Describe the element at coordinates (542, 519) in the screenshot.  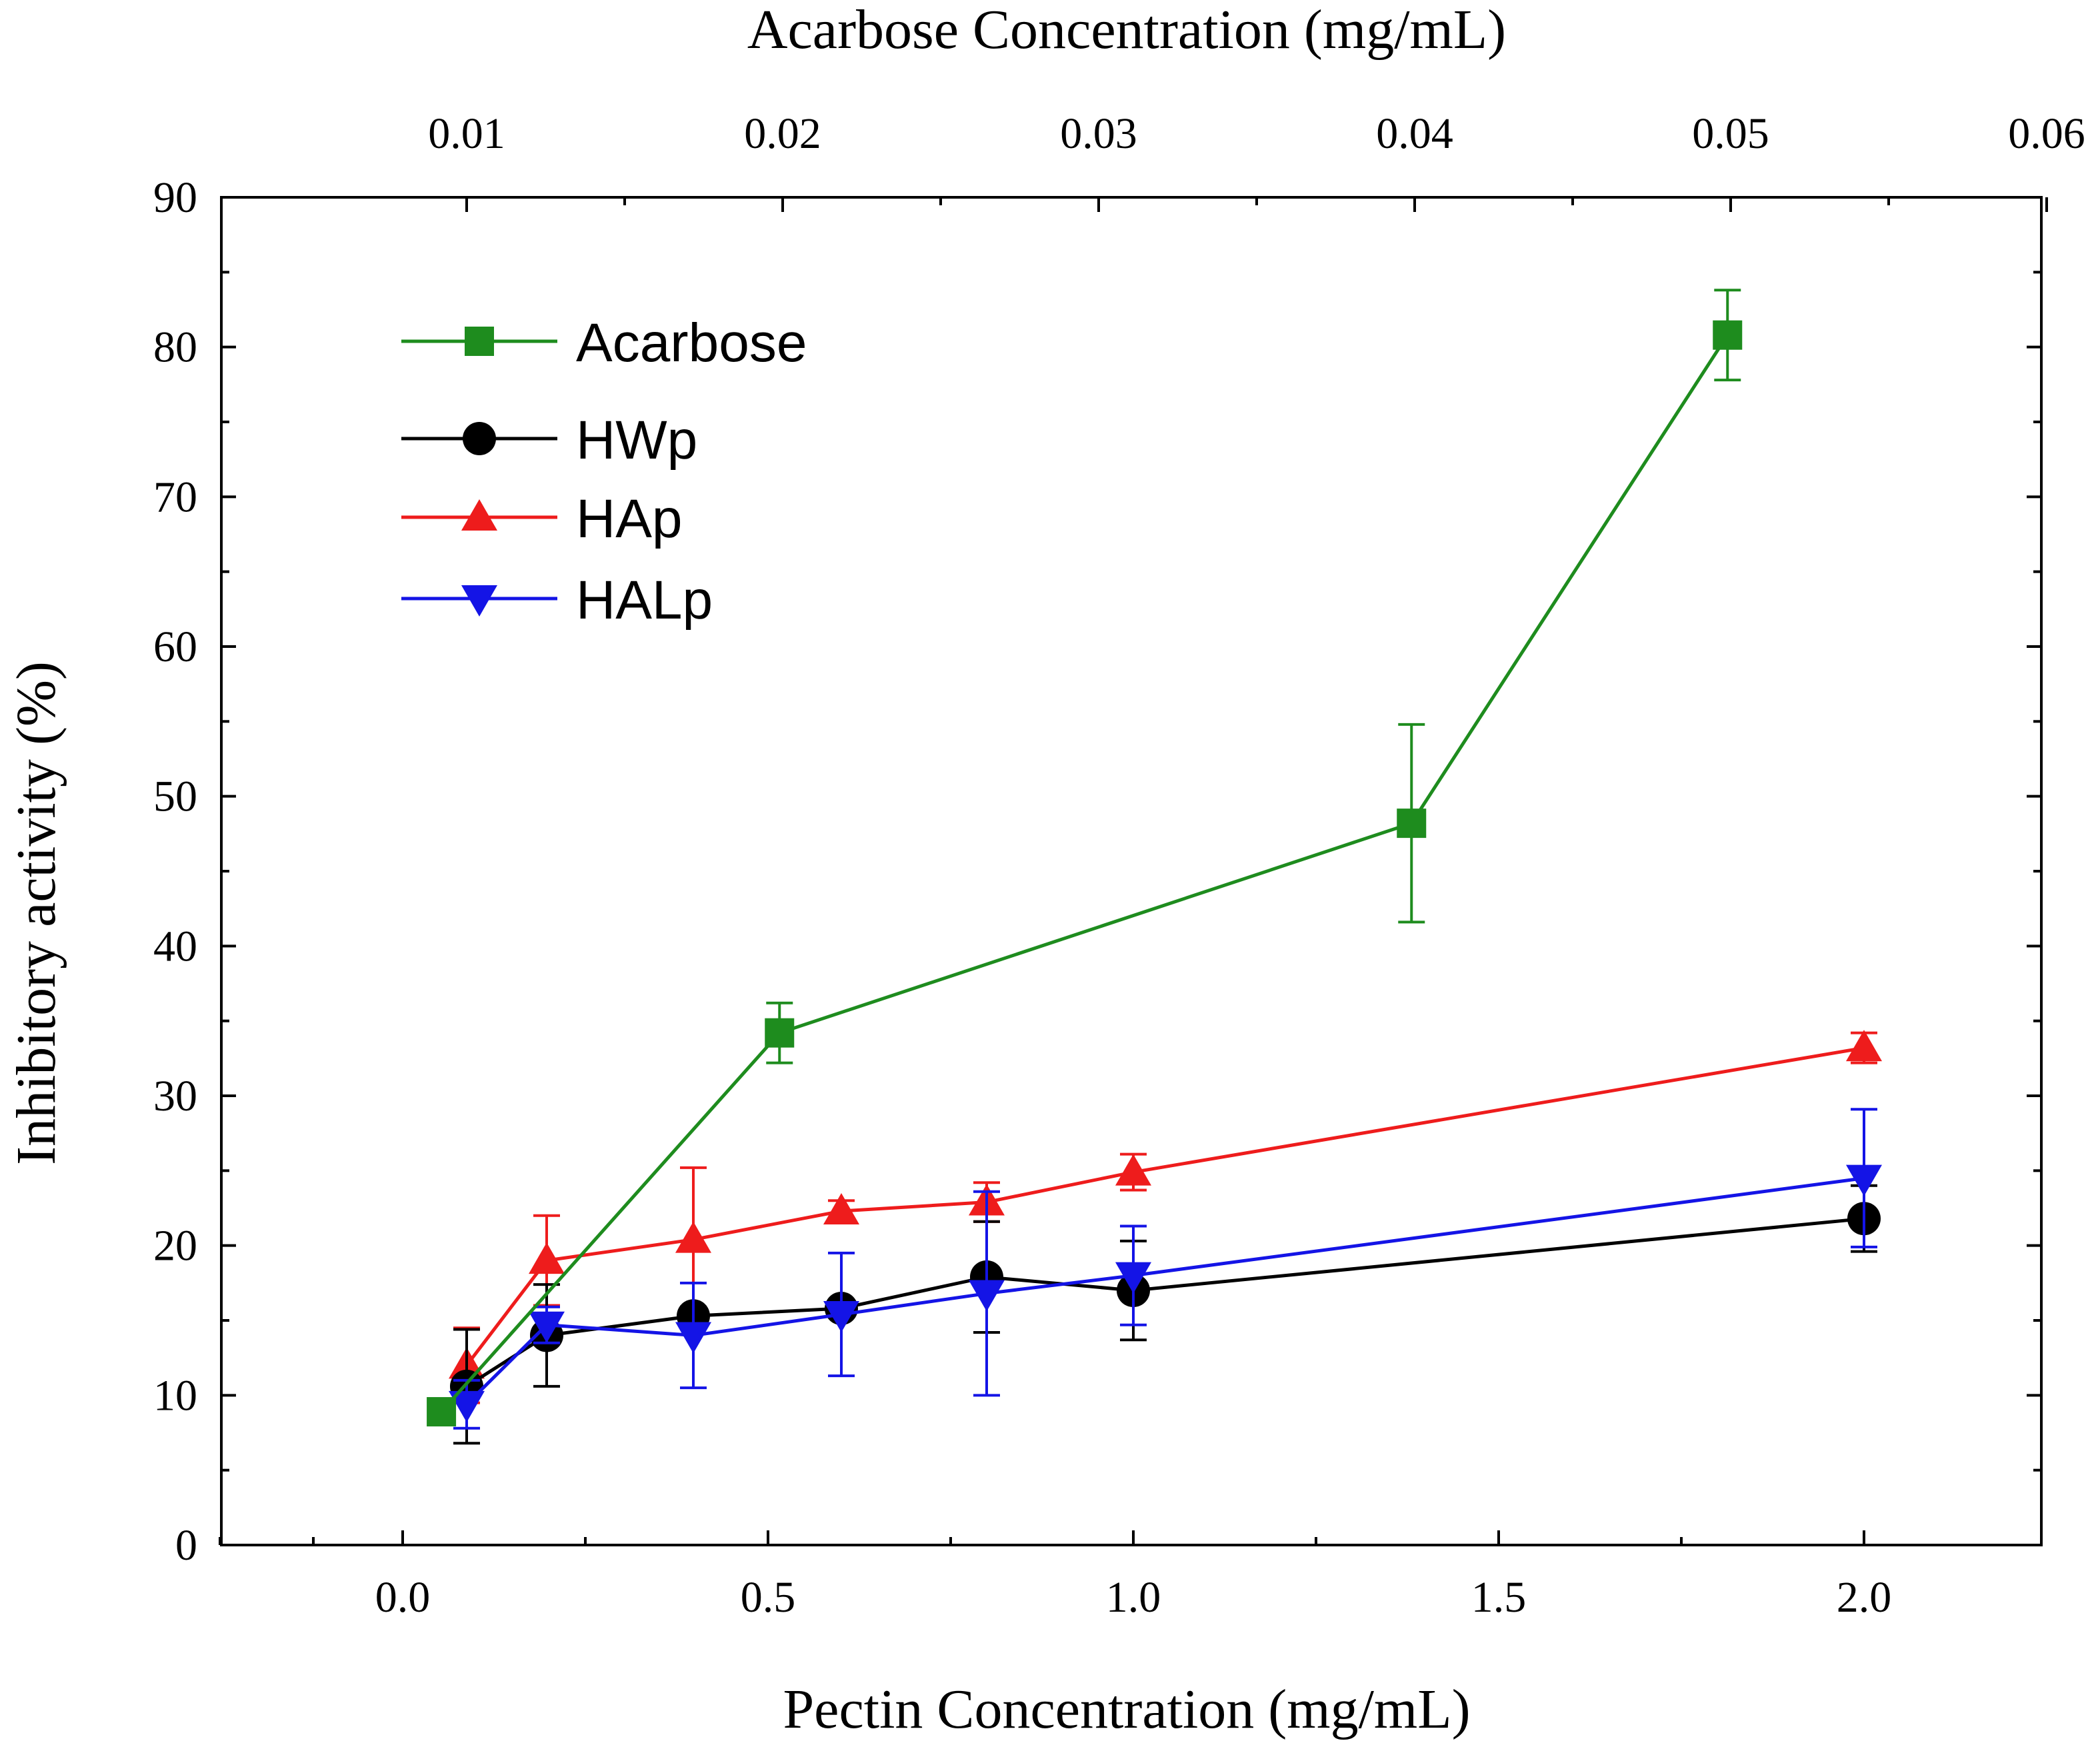
I see `legend-item-hap: HAp` at that location.